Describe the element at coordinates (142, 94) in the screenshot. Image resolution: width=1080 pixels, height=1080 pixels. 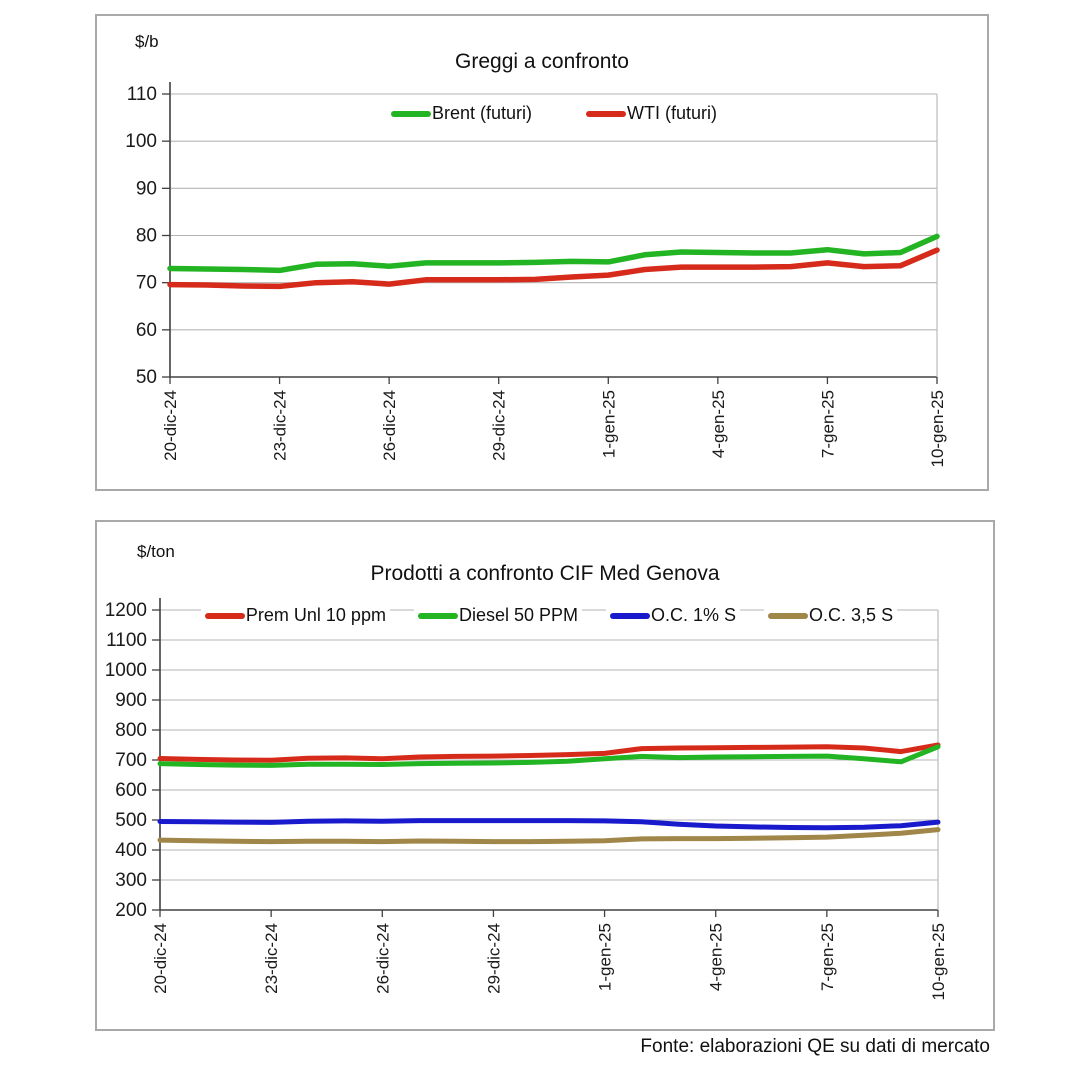
I see `y-tick-label: 110` at that location.